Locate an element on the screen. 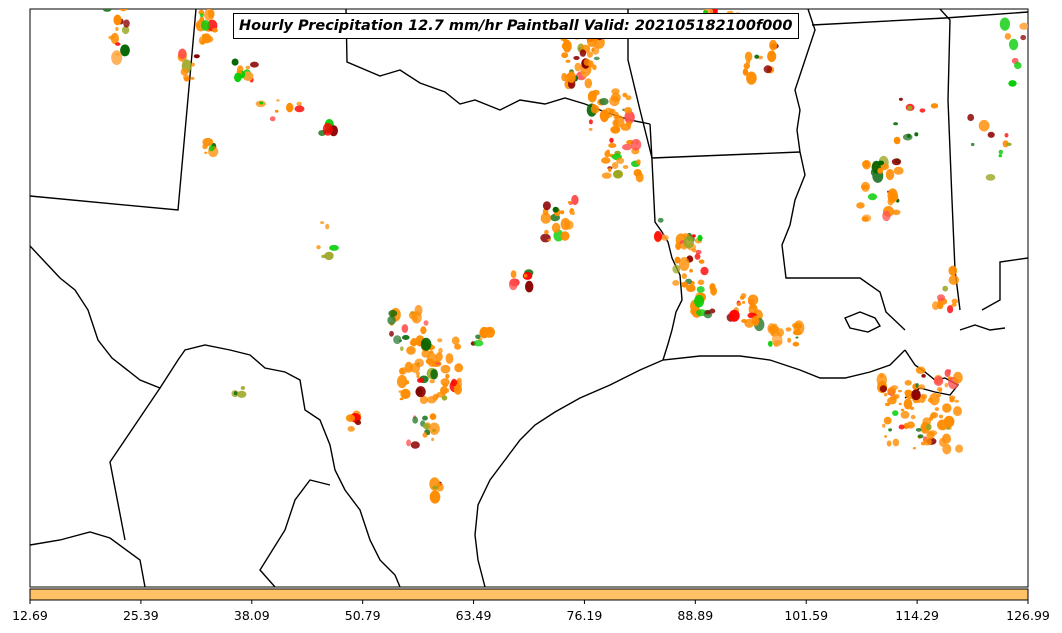 This screenshot has width=1062, height=633. colorbar-ticks is located at coordinates (529, 602).